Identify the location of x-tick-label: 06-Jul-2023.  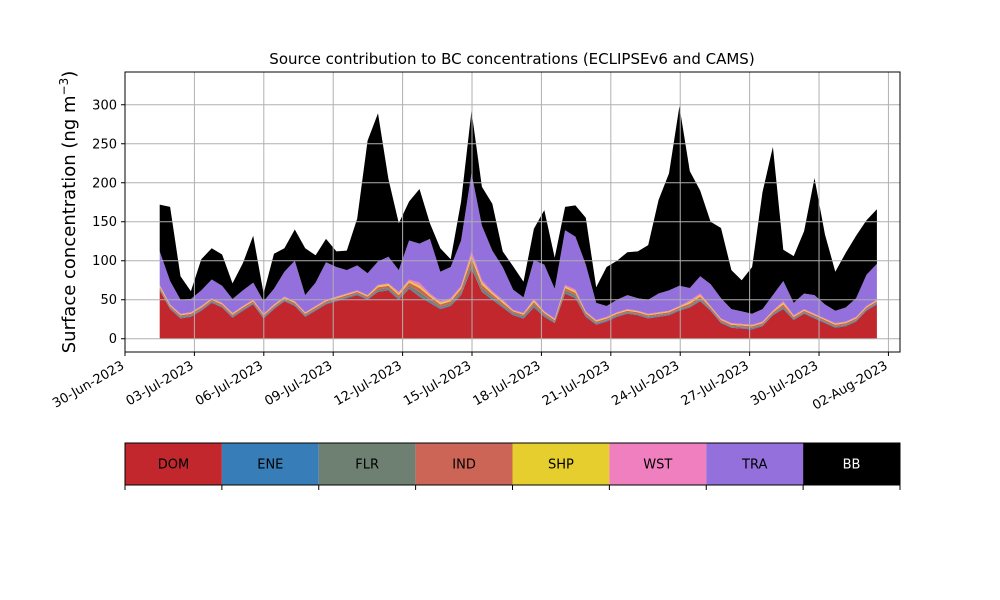
(229, 383).